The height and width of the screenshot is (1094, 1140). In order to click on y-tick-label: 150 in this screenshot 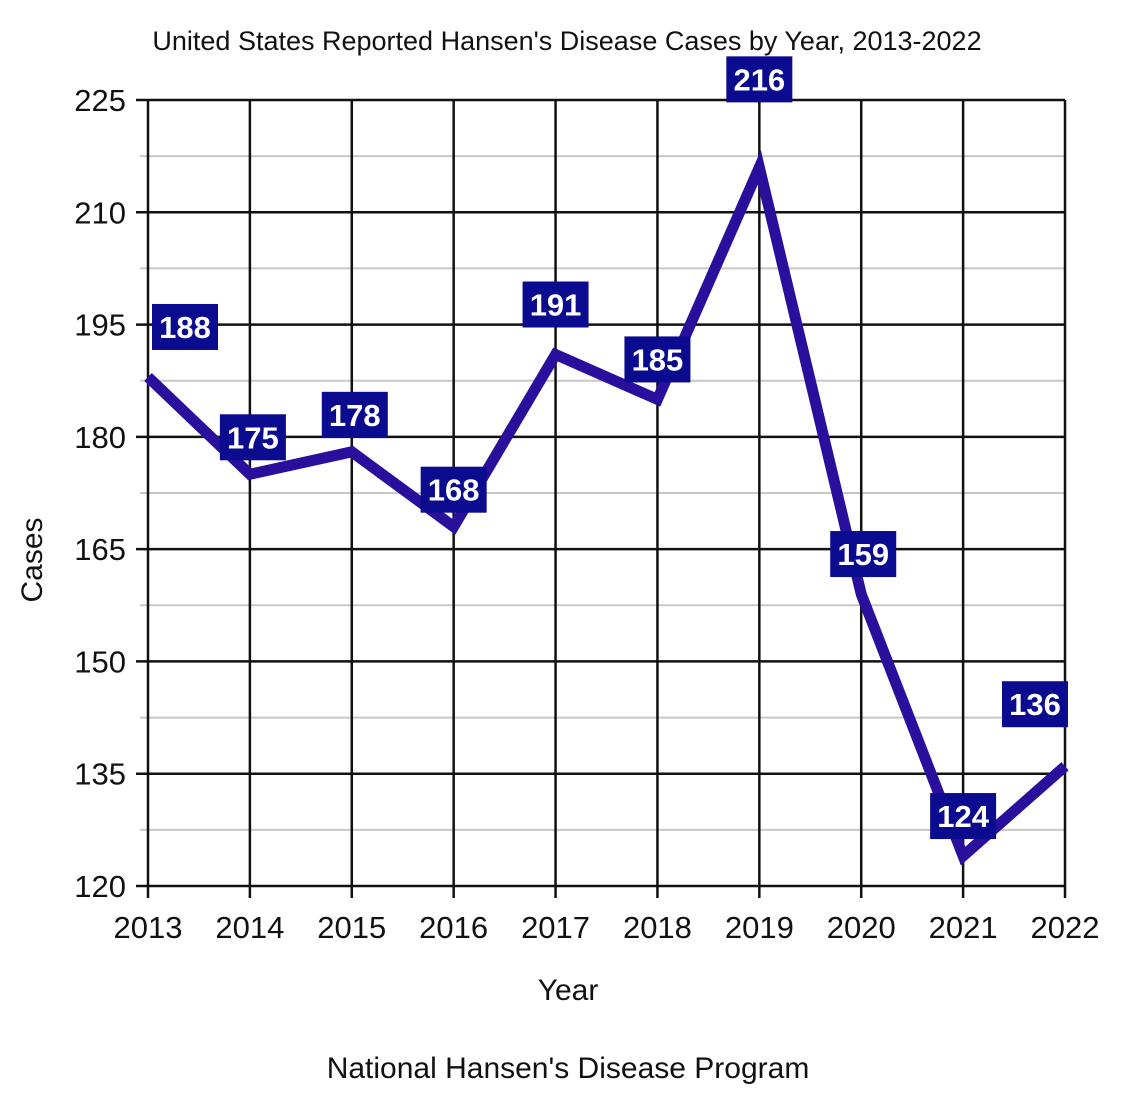, I will do `click(100, 661)`.